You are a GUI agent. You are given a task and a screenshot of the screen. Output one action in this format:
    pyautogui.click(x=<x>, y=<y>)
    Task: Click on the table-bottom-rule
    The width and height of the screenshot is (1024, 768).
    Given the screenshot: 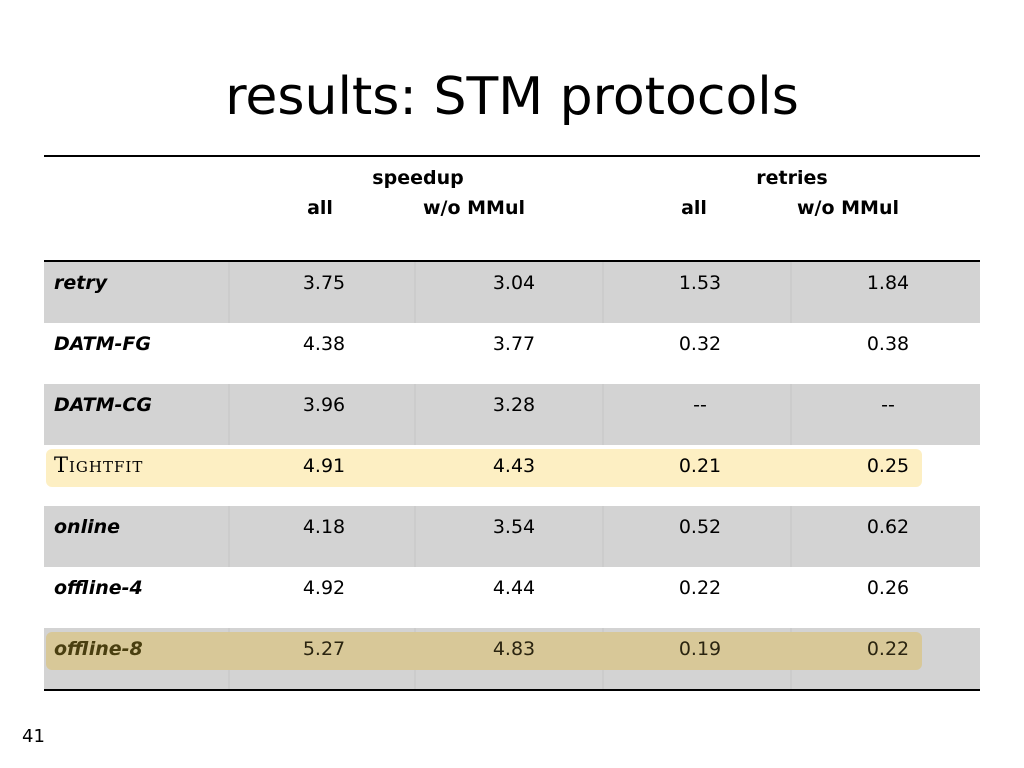 What is the action you would take?
    pyautogui.click(x=512, y=690)
    